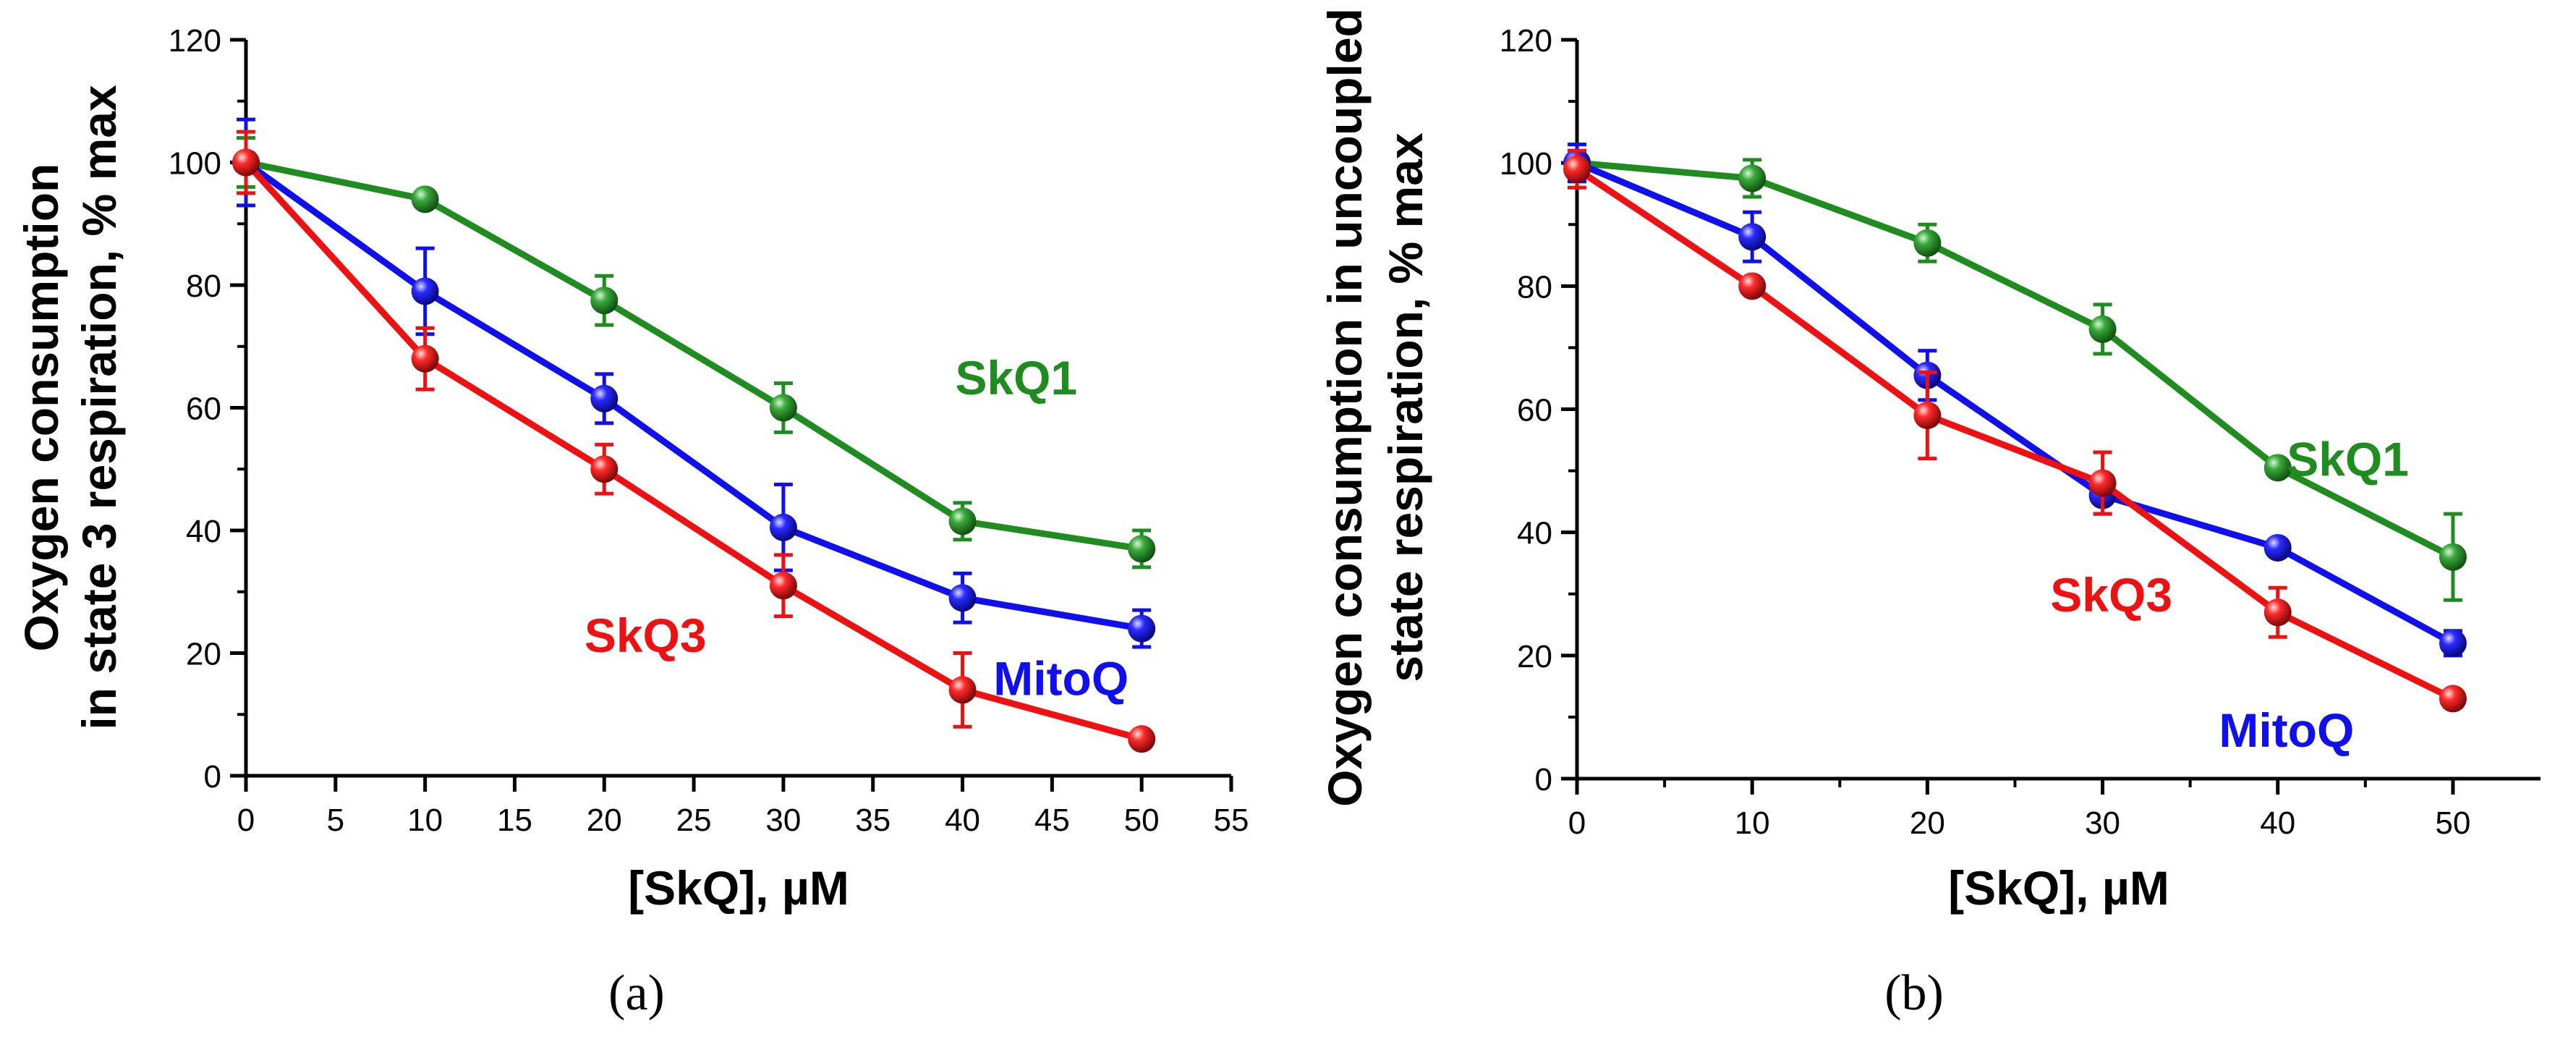 The image size is (2576, 1037). Describe the element at coordinates (1231, 820) in the screenshot. I see `x-tick-label: 55` at that location.